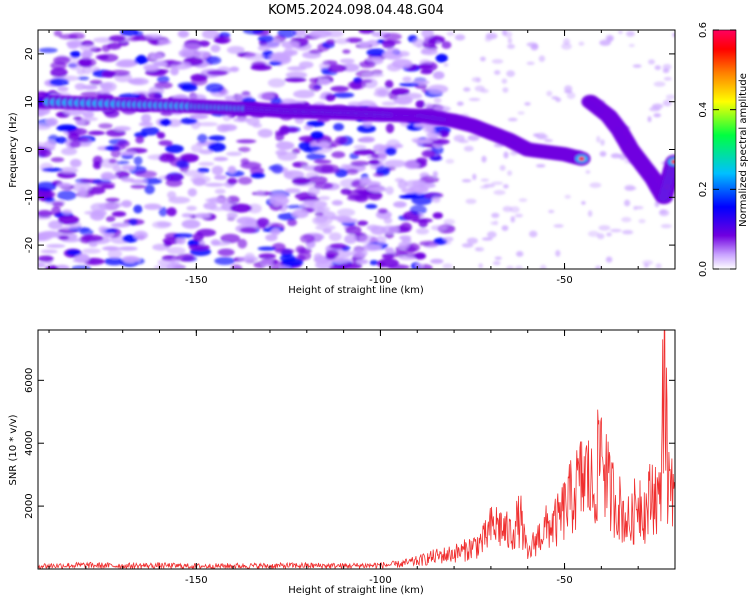 This screenshot has width=750, height=600. What do you see at coordinates (29, 245) in the screenshot?
I see `y-tick-label: -20` at bounding box center [29, 245].